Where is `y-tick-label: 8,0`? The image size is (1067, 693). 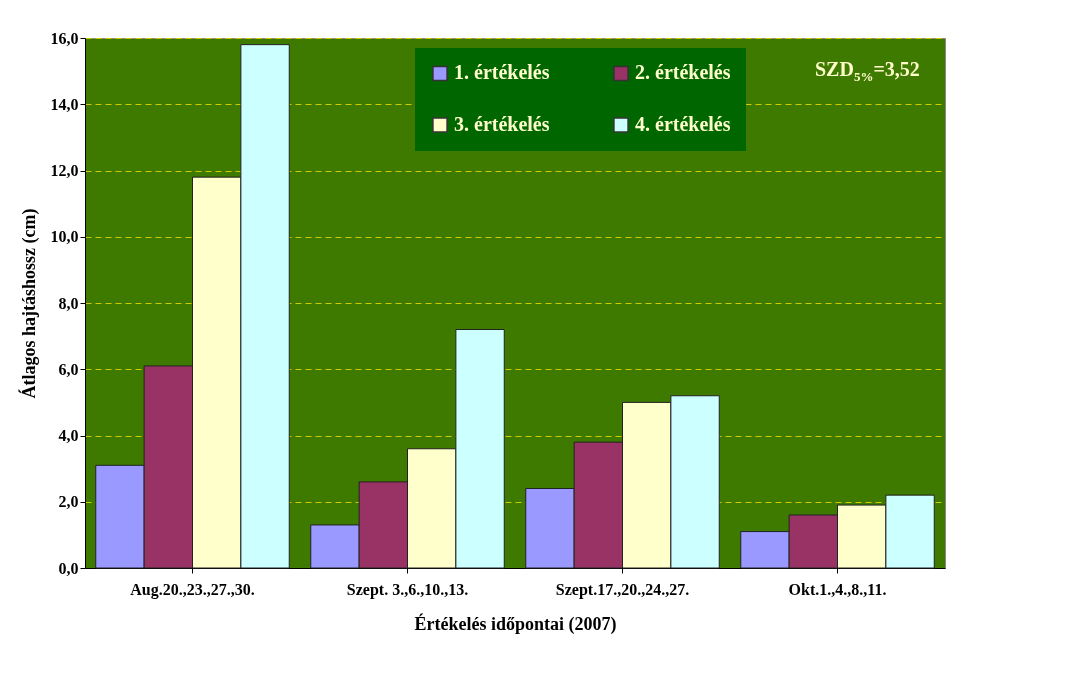
y-tick-label: 8,0 is located at coordinates (68, 303).